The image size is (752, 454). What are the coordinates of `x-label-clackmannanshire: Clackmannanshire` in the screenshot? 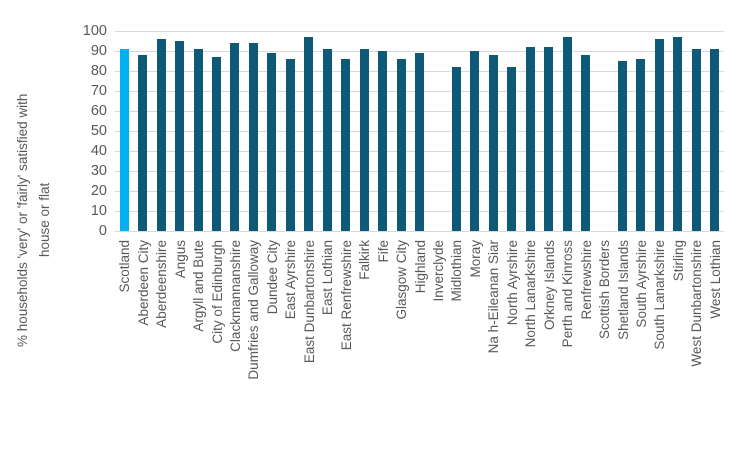 It's located at (235, 296).